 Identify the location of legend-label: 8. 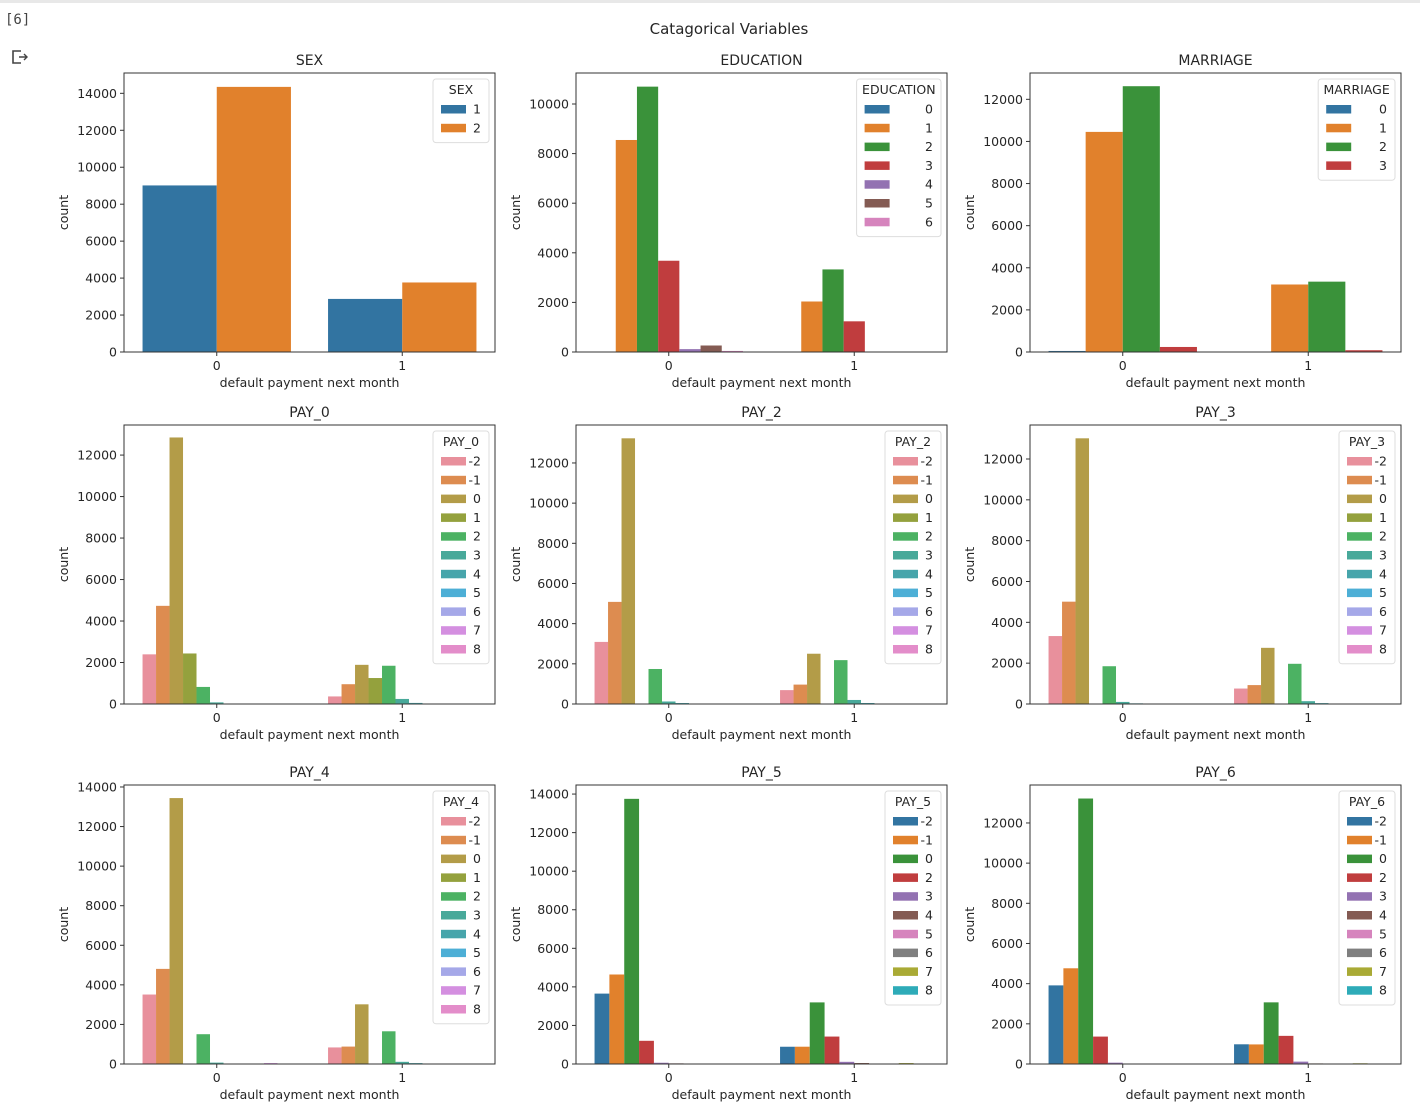
(1383, 990).